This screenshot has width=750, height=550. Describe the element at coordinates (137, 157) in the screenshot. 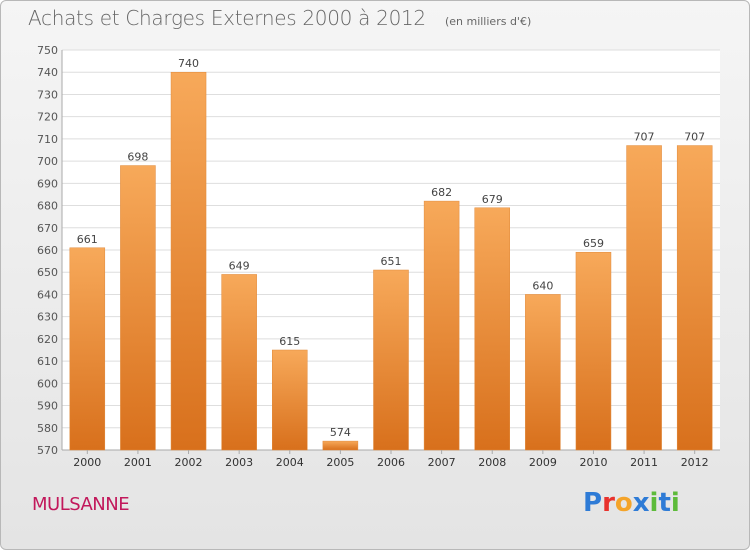

I see `data-label: 698` at that location.